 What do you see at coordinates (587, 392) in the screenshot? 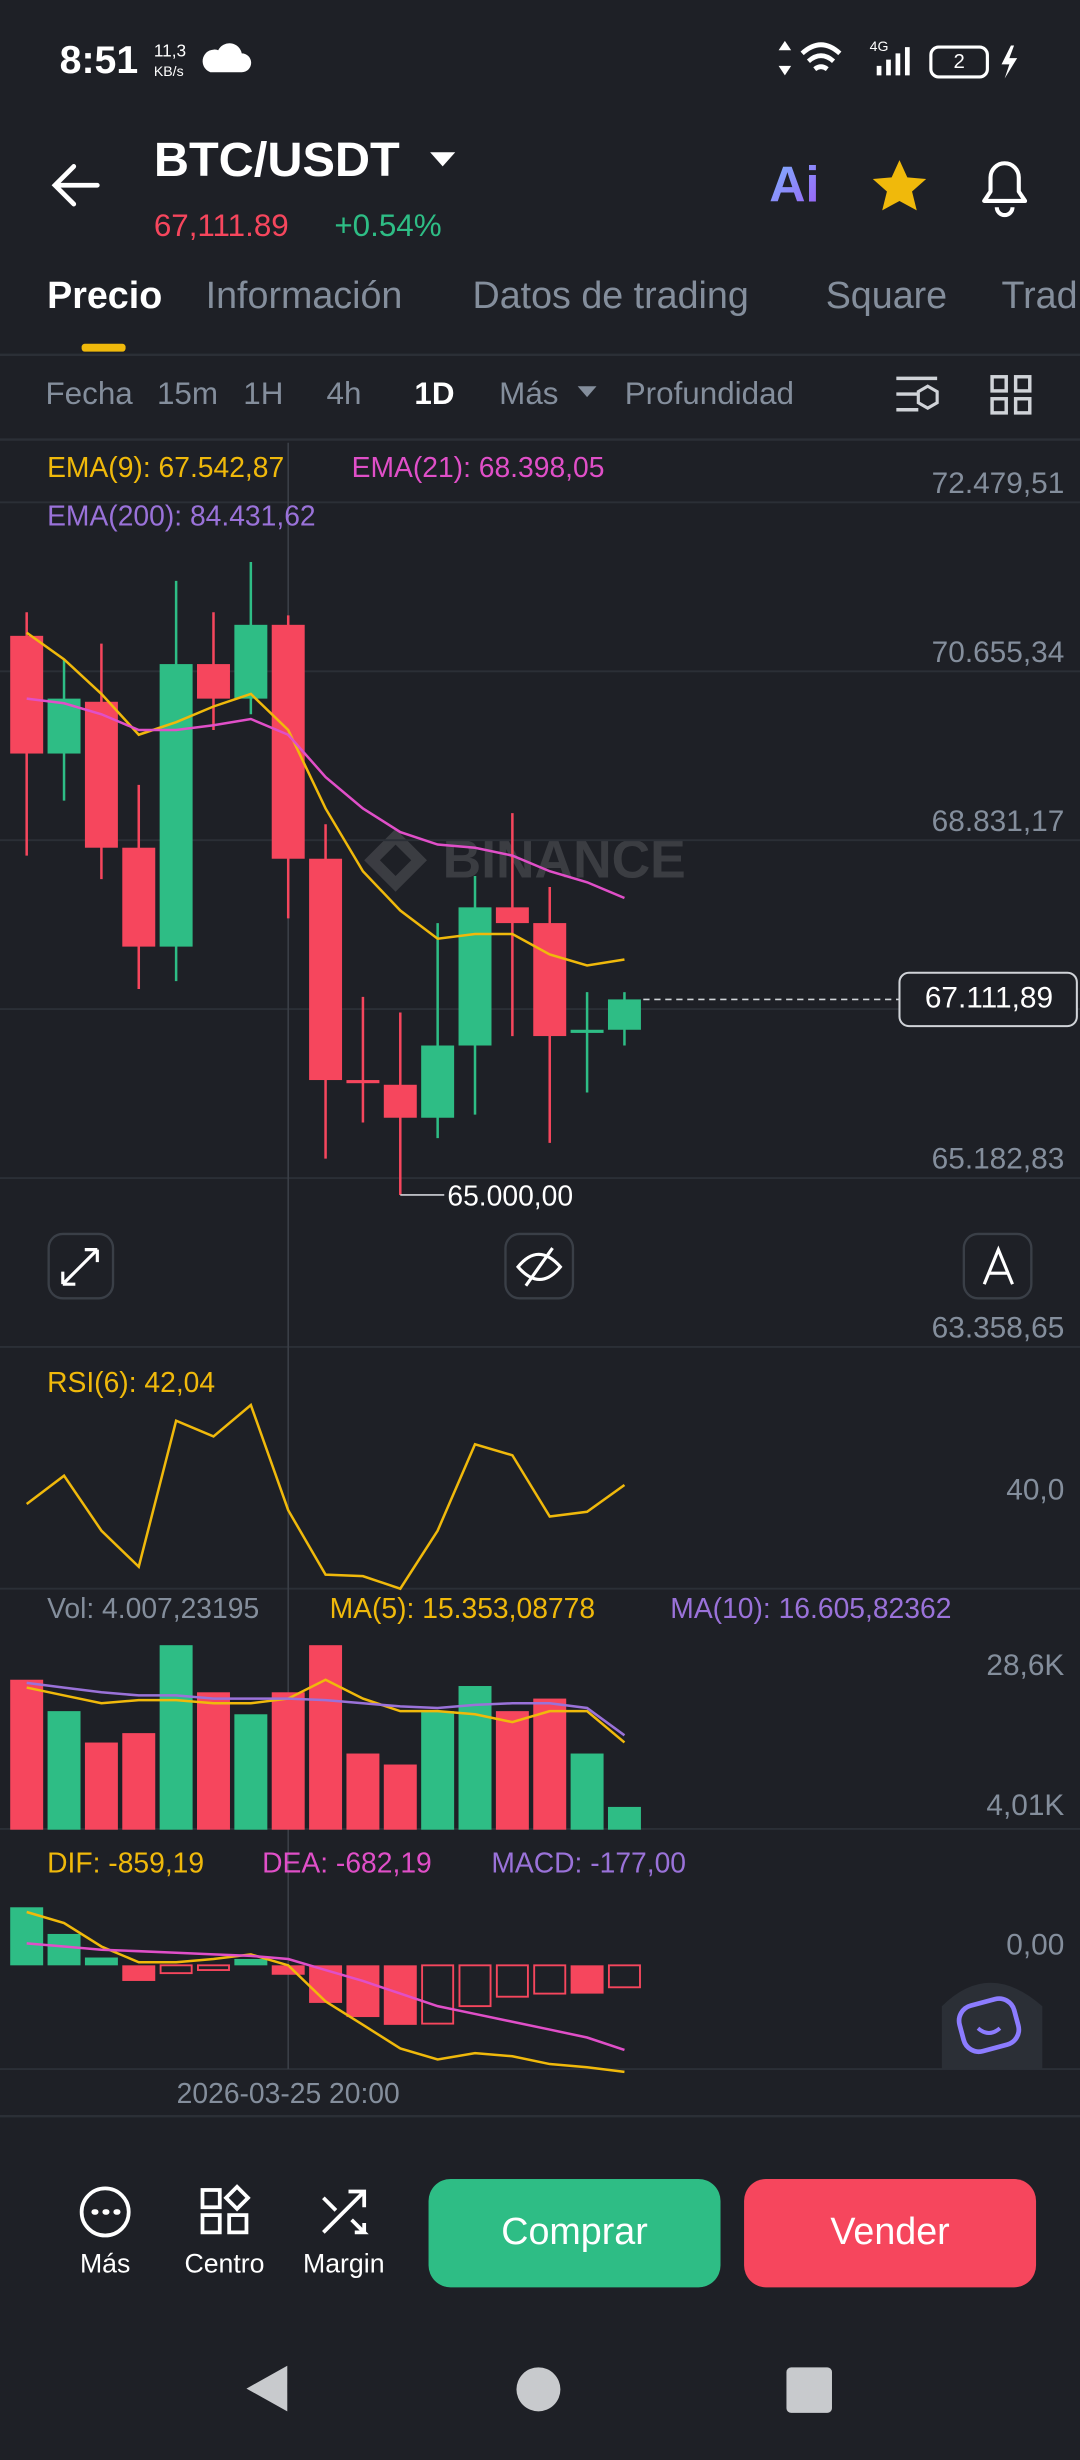
I see `more-dropdown` at bounding box center [587, 392].